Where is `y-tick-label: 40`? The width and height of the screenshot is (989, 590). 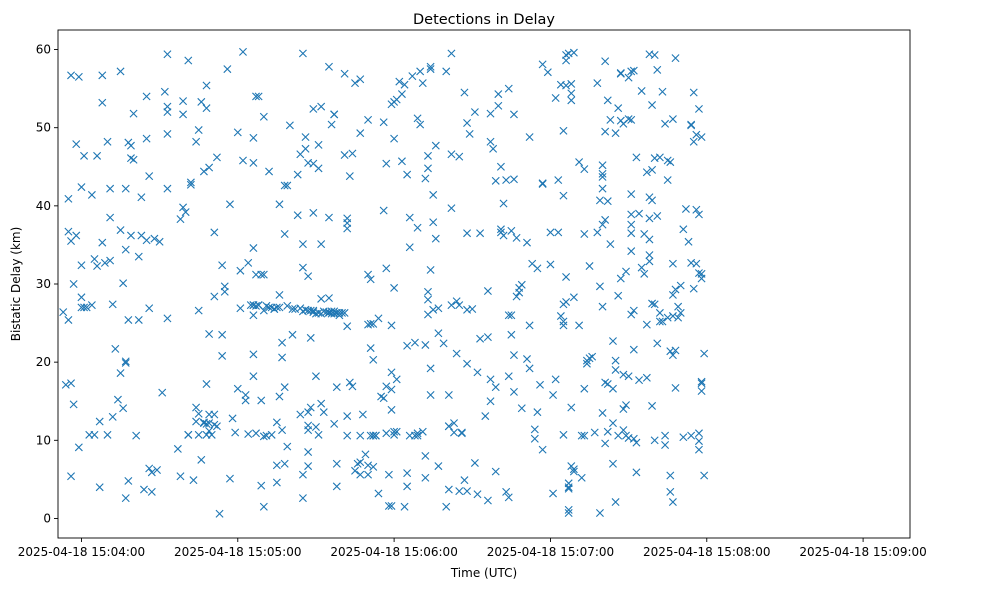
y-tick-label: 40 is located at coordinates (43, 206).